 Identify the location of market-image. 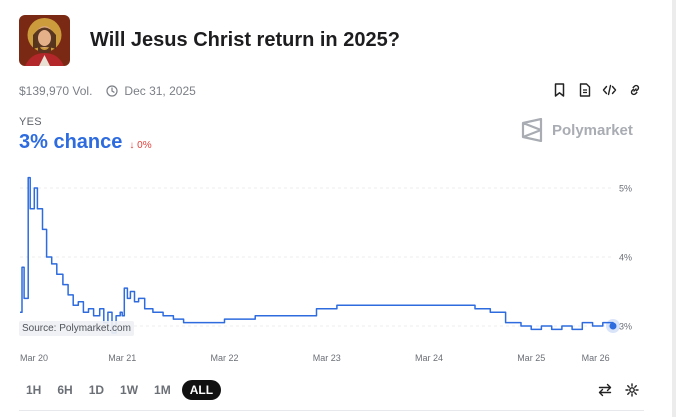
(44, 40).